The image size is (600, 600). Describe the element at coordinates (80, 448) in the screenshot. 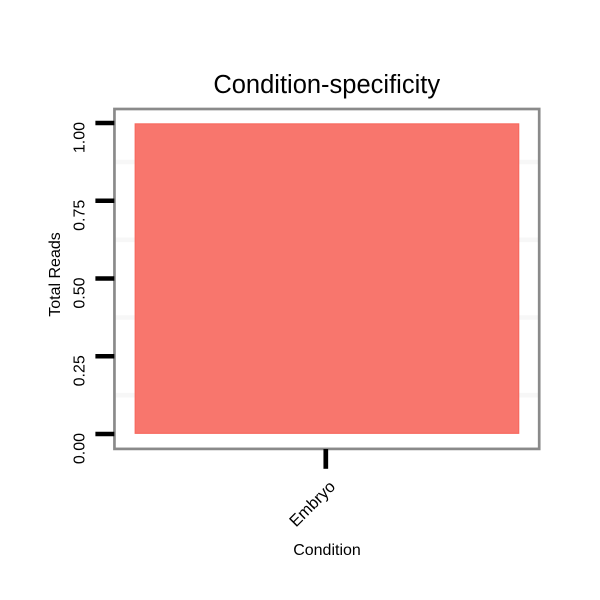

I see `svg-text: 0.00` at that location.